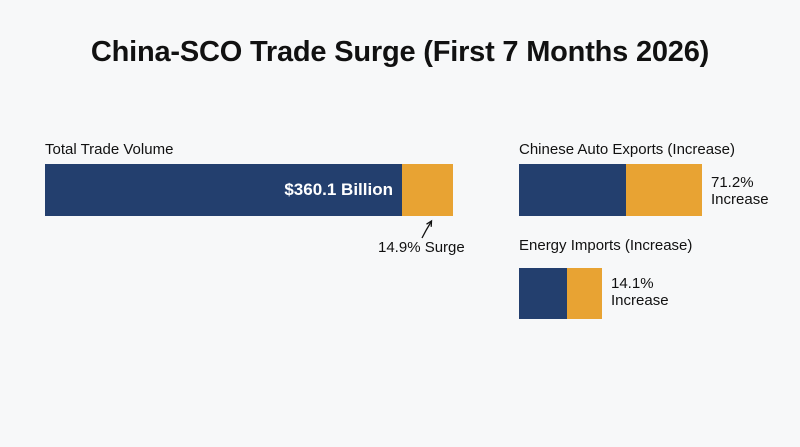  I want to click on energy-imports-increase-text: Increase, so click(640, 300).